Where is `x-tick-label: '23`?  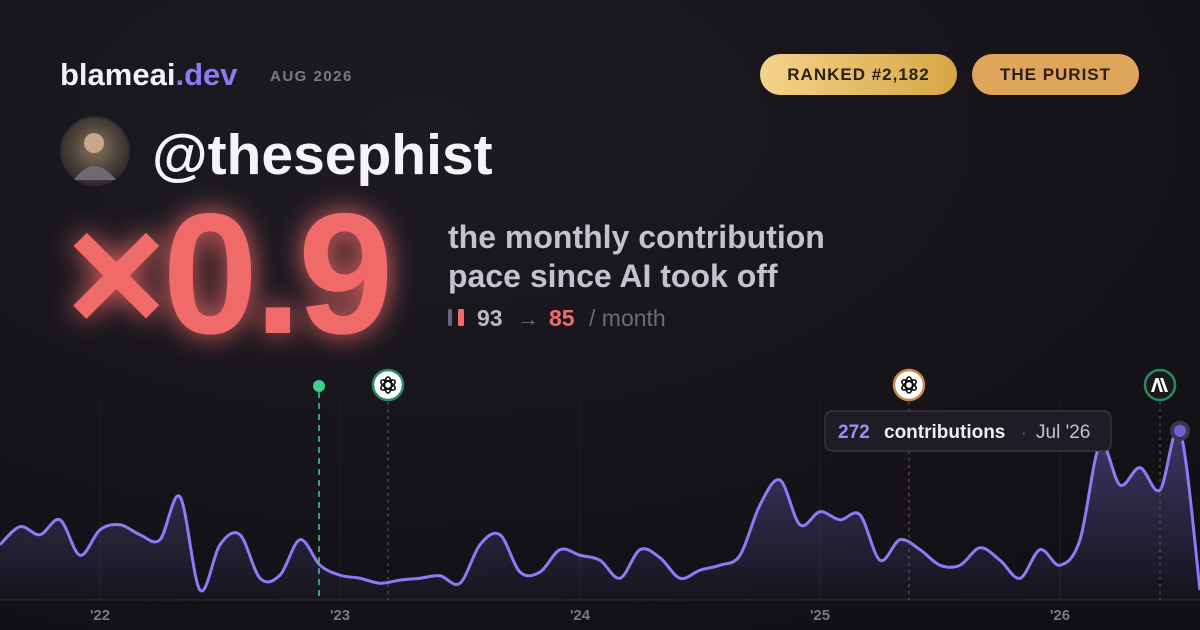 x-tick-label: '23 is located at coordinates (340, 615).